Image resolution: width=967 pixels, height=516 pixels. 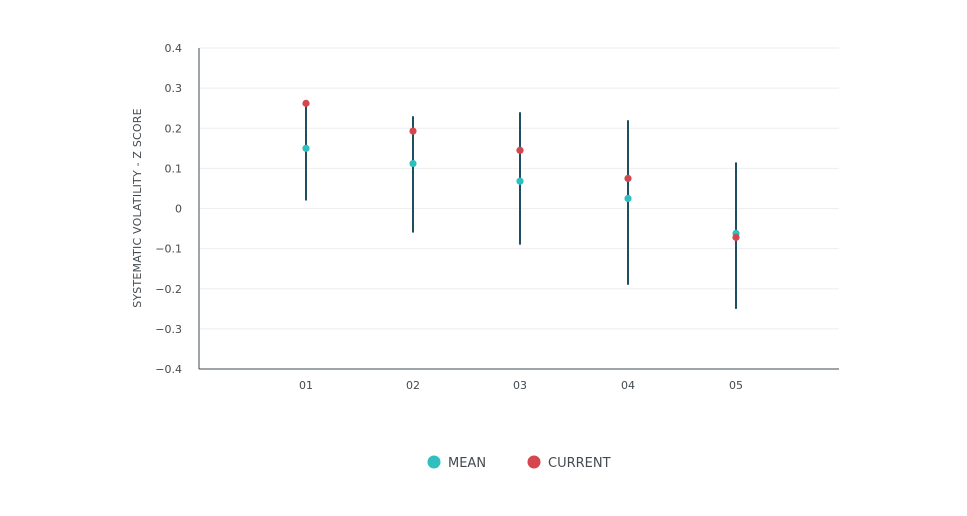 What do you see at coordinates (534, 462) in the screenshot?
I see `legend-marker-current` at bounding box center [534, 462].